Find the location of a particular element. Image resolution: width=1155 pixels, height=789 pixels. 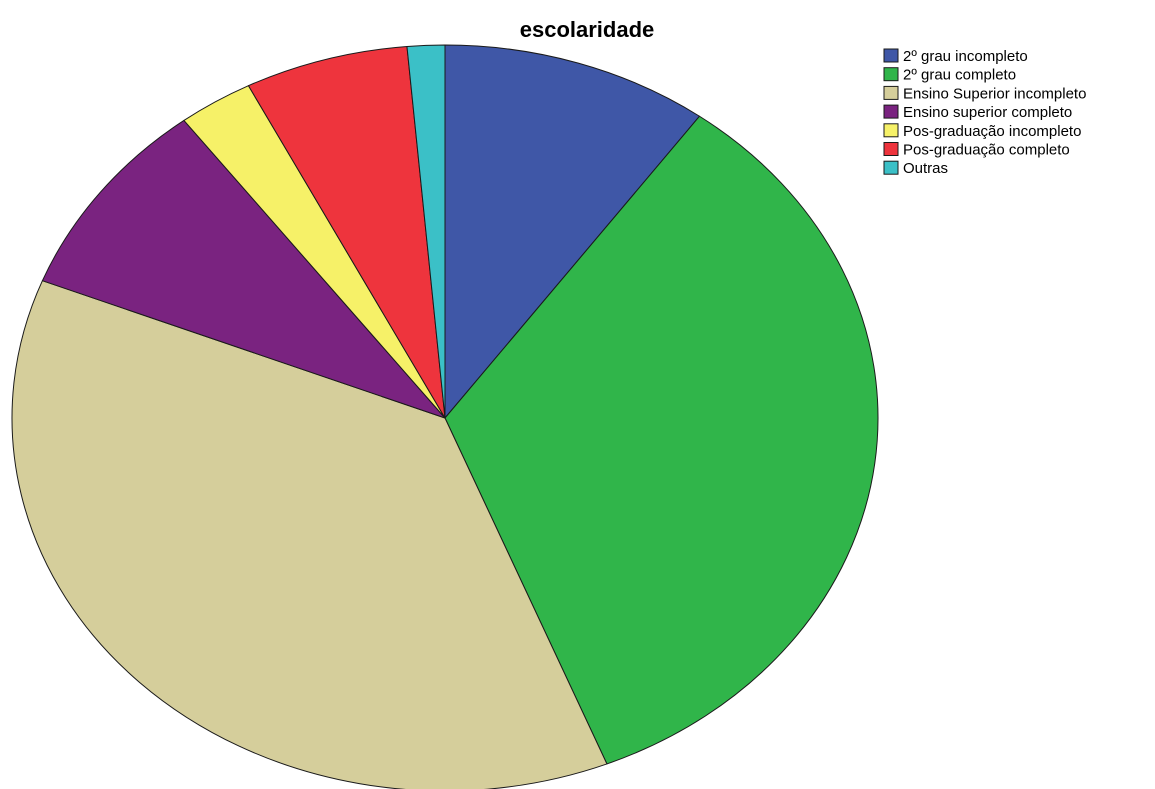

chart-title: escolaridade is located at coordinates (587, 29).